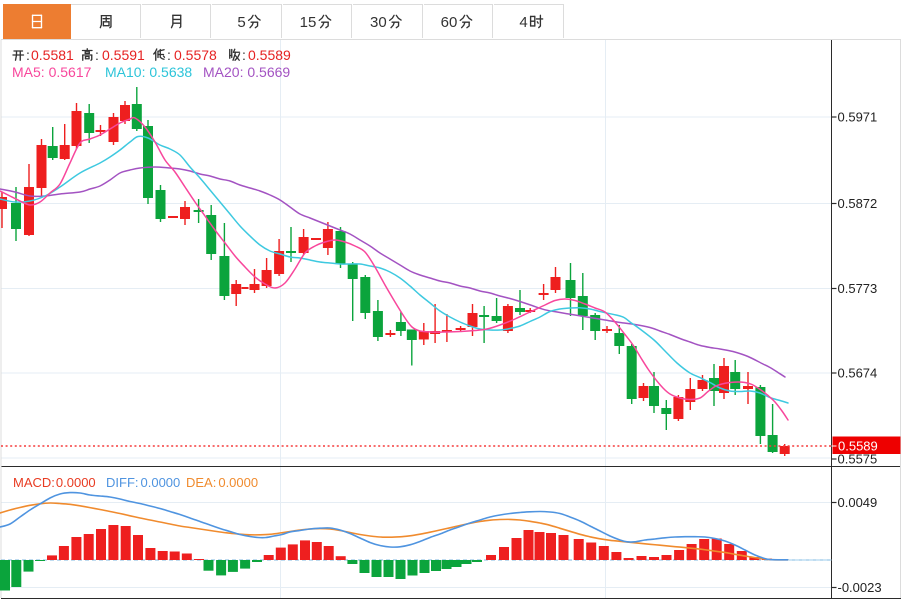 This screenshot has height=602, width=909. Describe the element at coordinates (54, 482) in the screenshot. I see `svg-text: MACD:0.0000` at that location.